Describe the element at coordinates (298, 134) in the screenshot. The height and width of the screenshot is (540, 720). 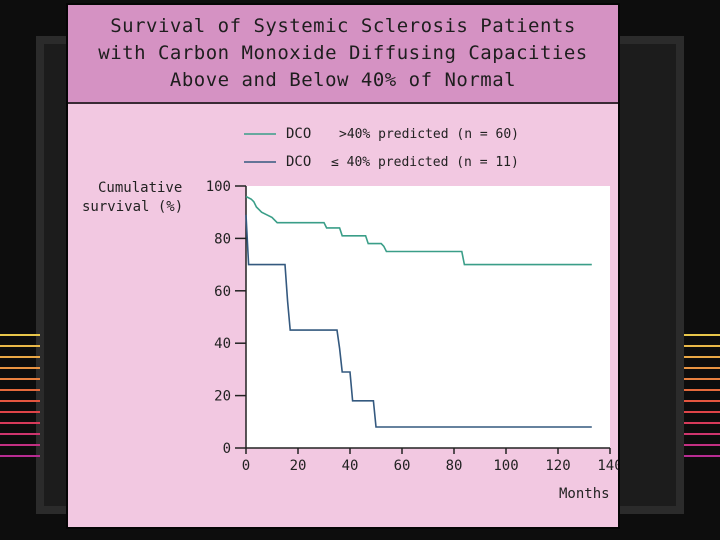
I see `legend-prefix-series-1: DCO` at that location.